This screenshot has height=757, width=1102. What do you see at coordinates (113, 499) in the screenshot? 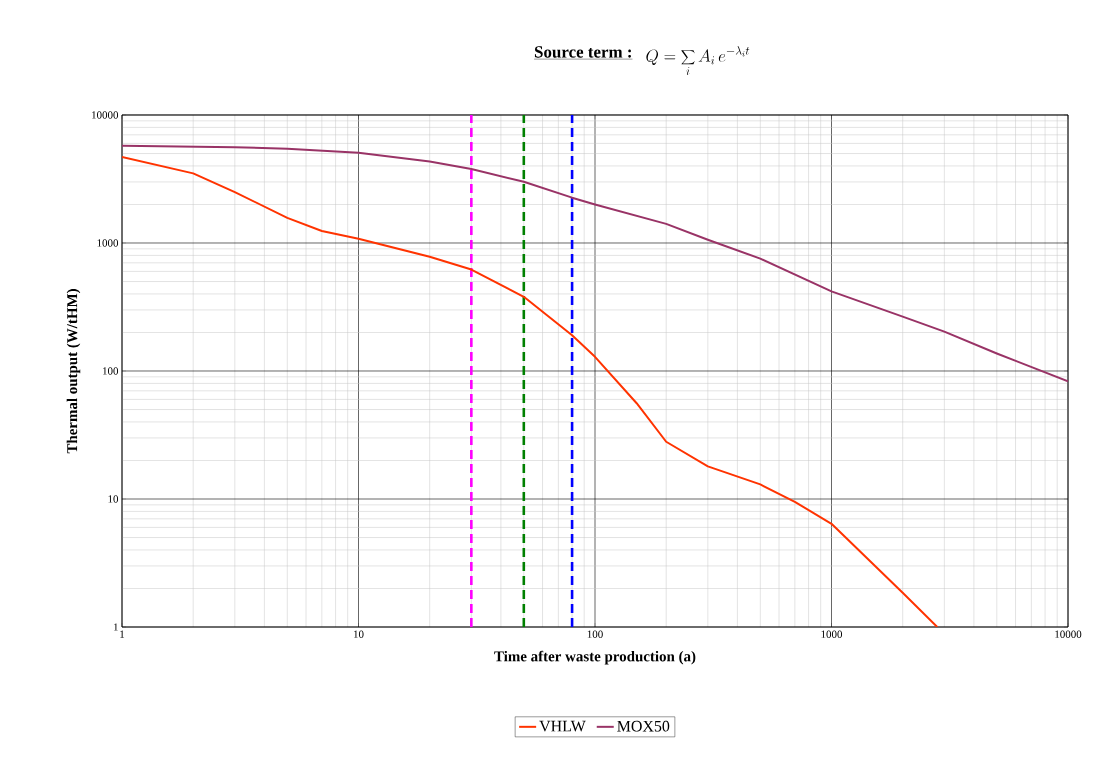
I see `y-tick-label: 10` at bounding box center [113, 499].